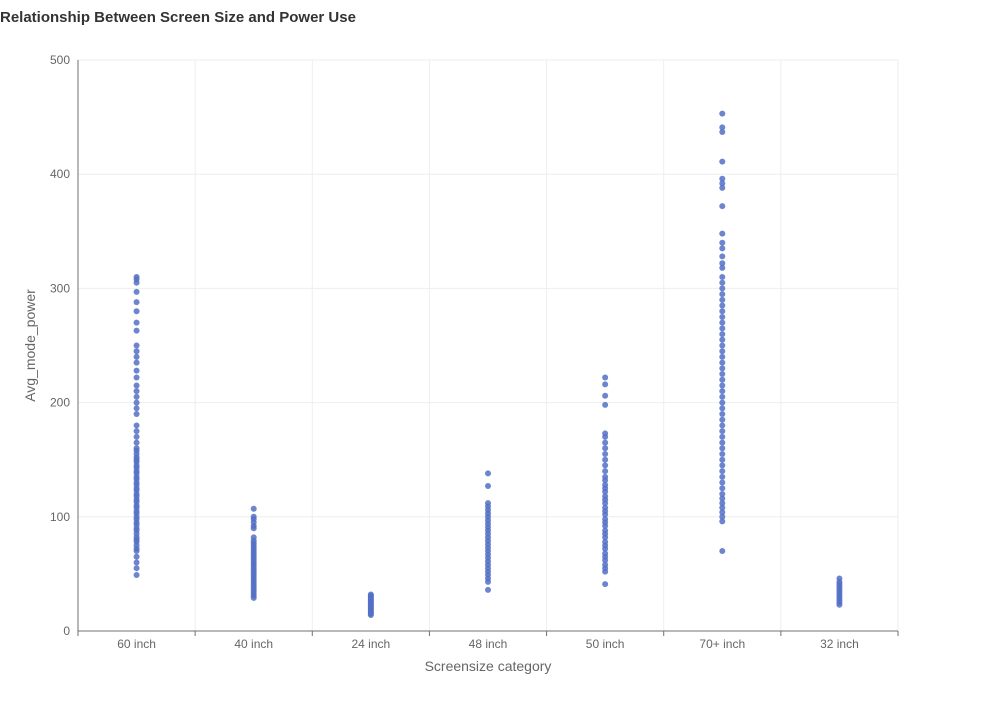  What do you see at coordinates (722, 644) in the screenshot?
I see `x-tick-label: 70+ inch` at bounding box center [722, 644].